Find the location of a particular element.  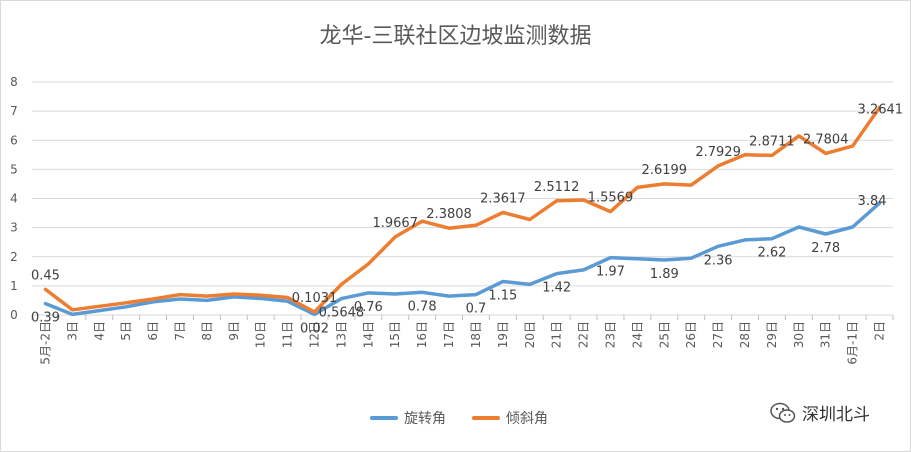

data-label-rotation-12: 0.76 is located at coordinates (368, 307).